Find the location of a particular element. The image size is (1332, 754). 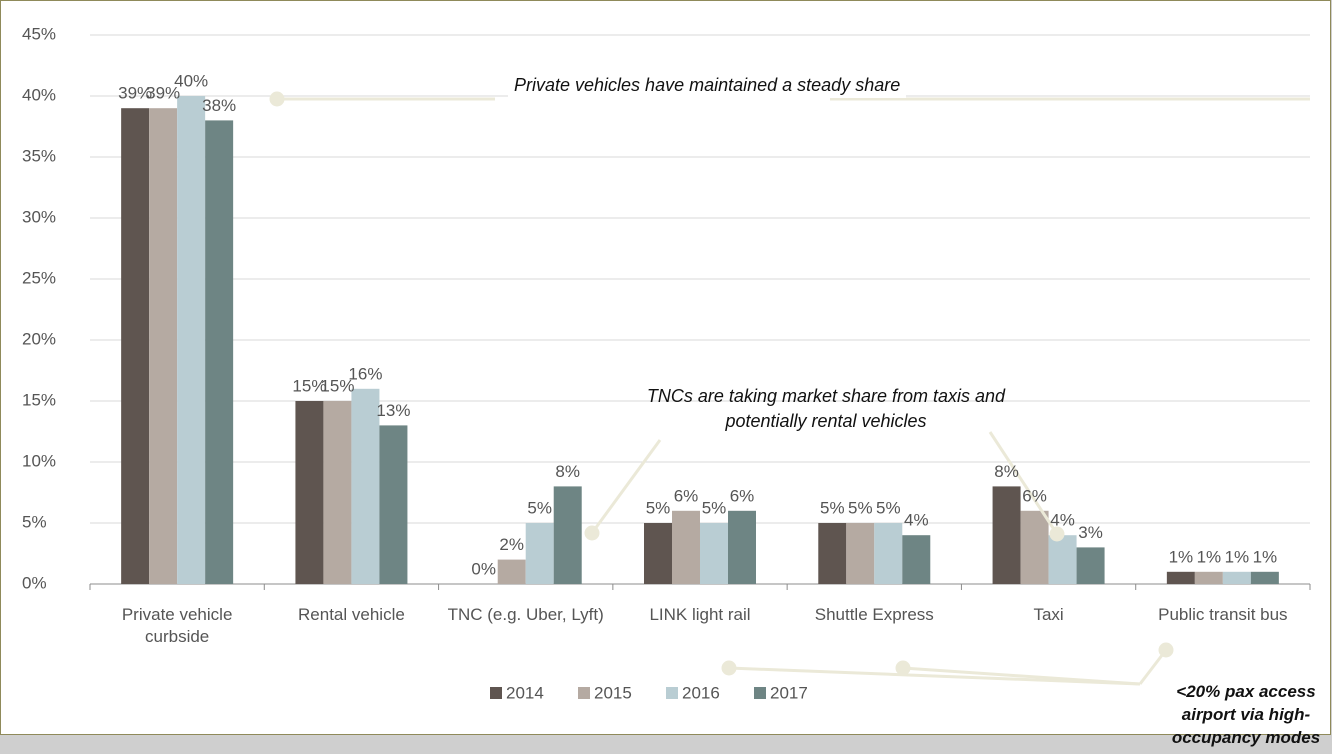

legend-label: 2015 is located at coordinates (613, 692).